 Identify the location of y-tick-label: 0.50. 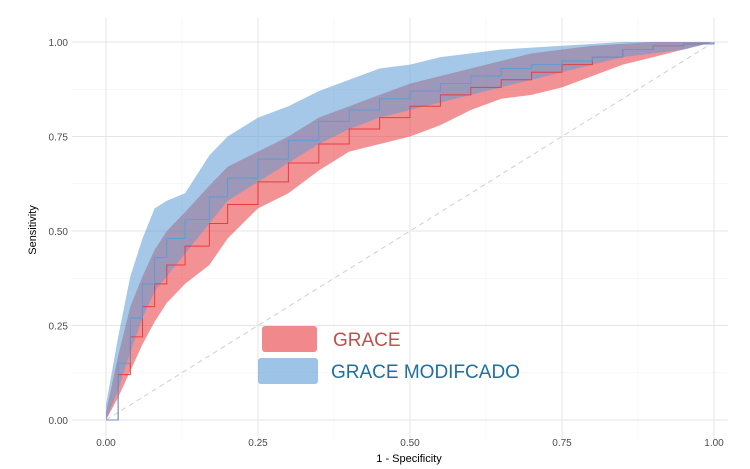
(59, 232).